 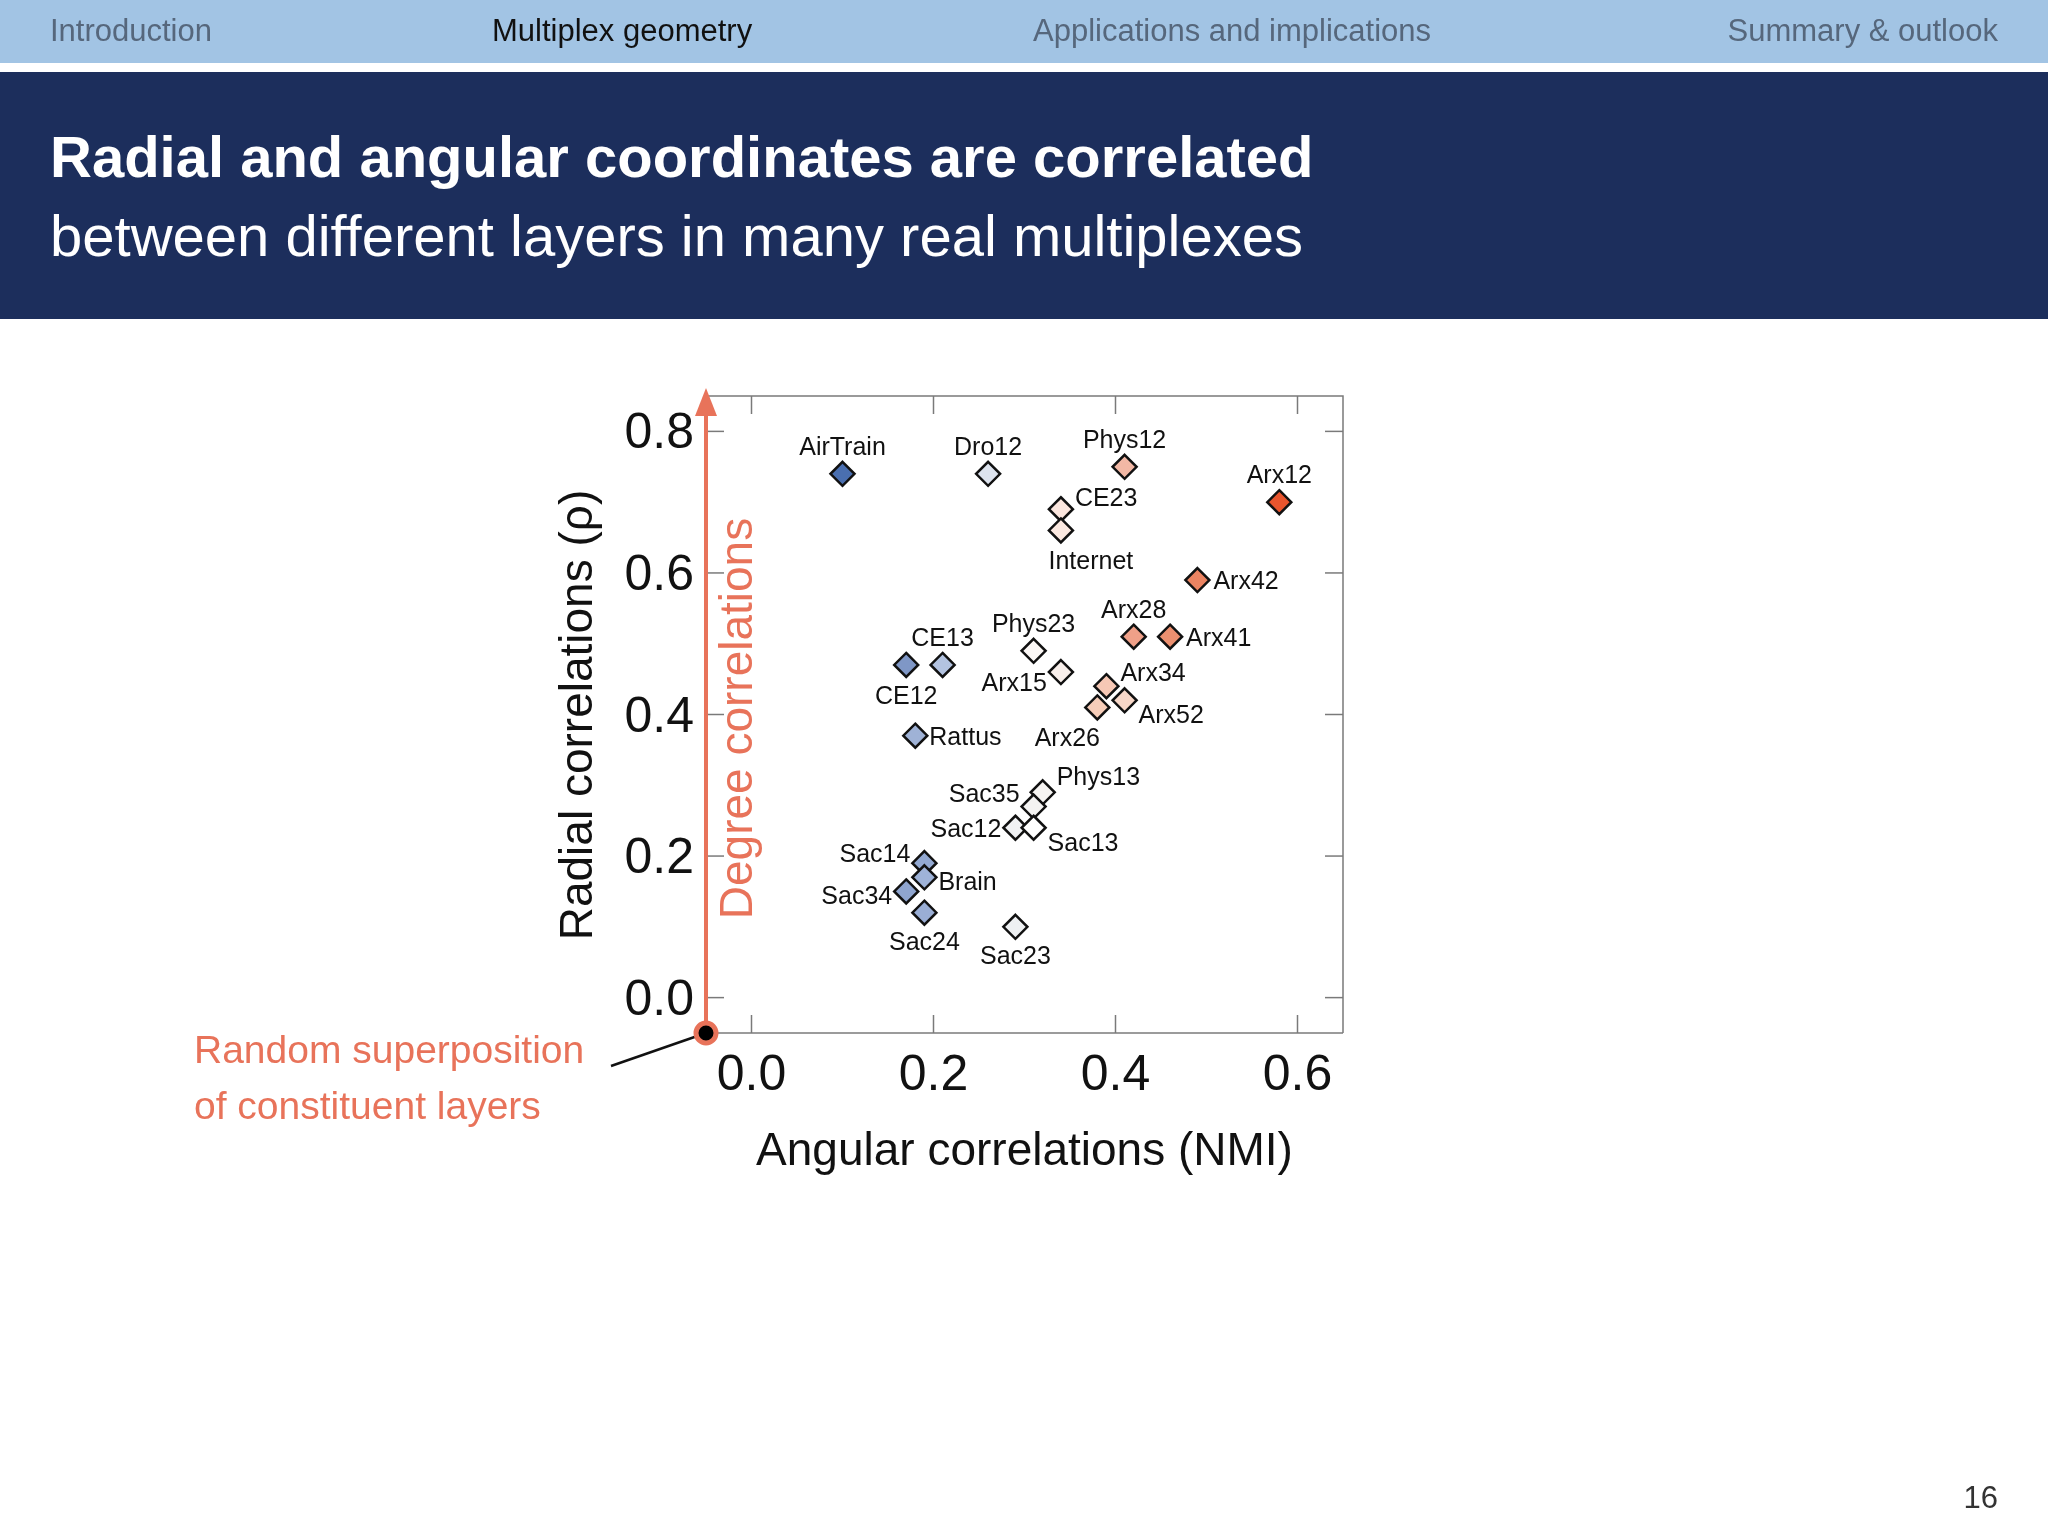 I want to click on series-label: Arx52, so click(x=1171, y=714).